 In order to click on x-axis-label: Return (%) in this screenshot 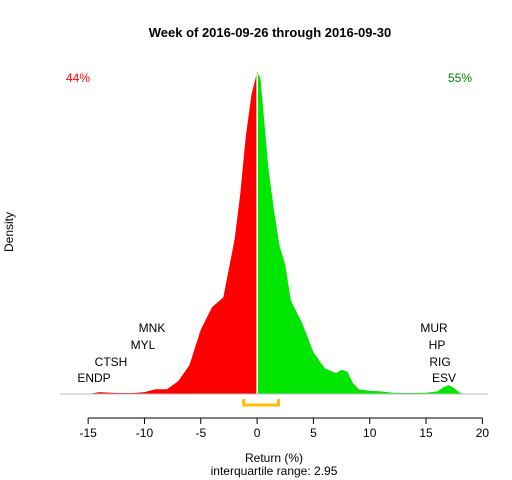, I will do `click(274, 458)`.